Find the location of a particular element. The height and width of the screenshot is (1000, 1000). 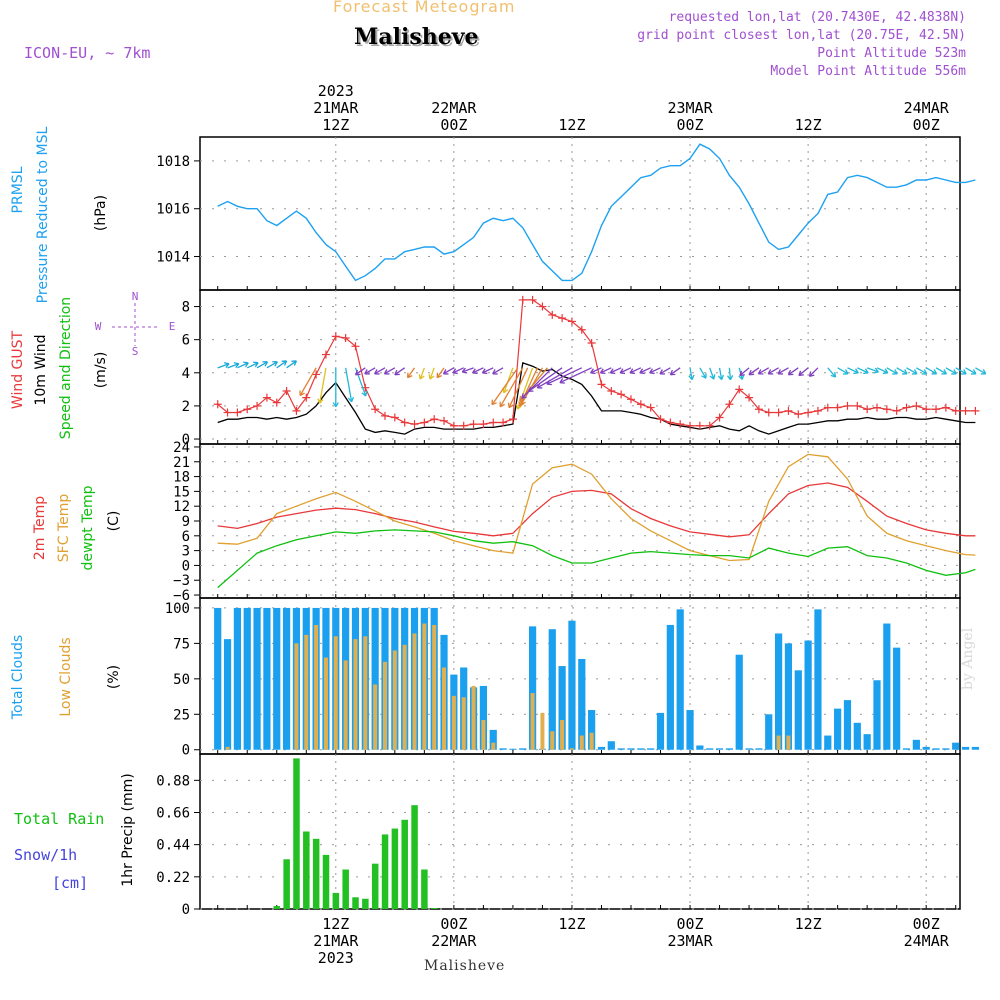

temp-label-dewpt: dewpt Temp is located at coordinates (88, 527).